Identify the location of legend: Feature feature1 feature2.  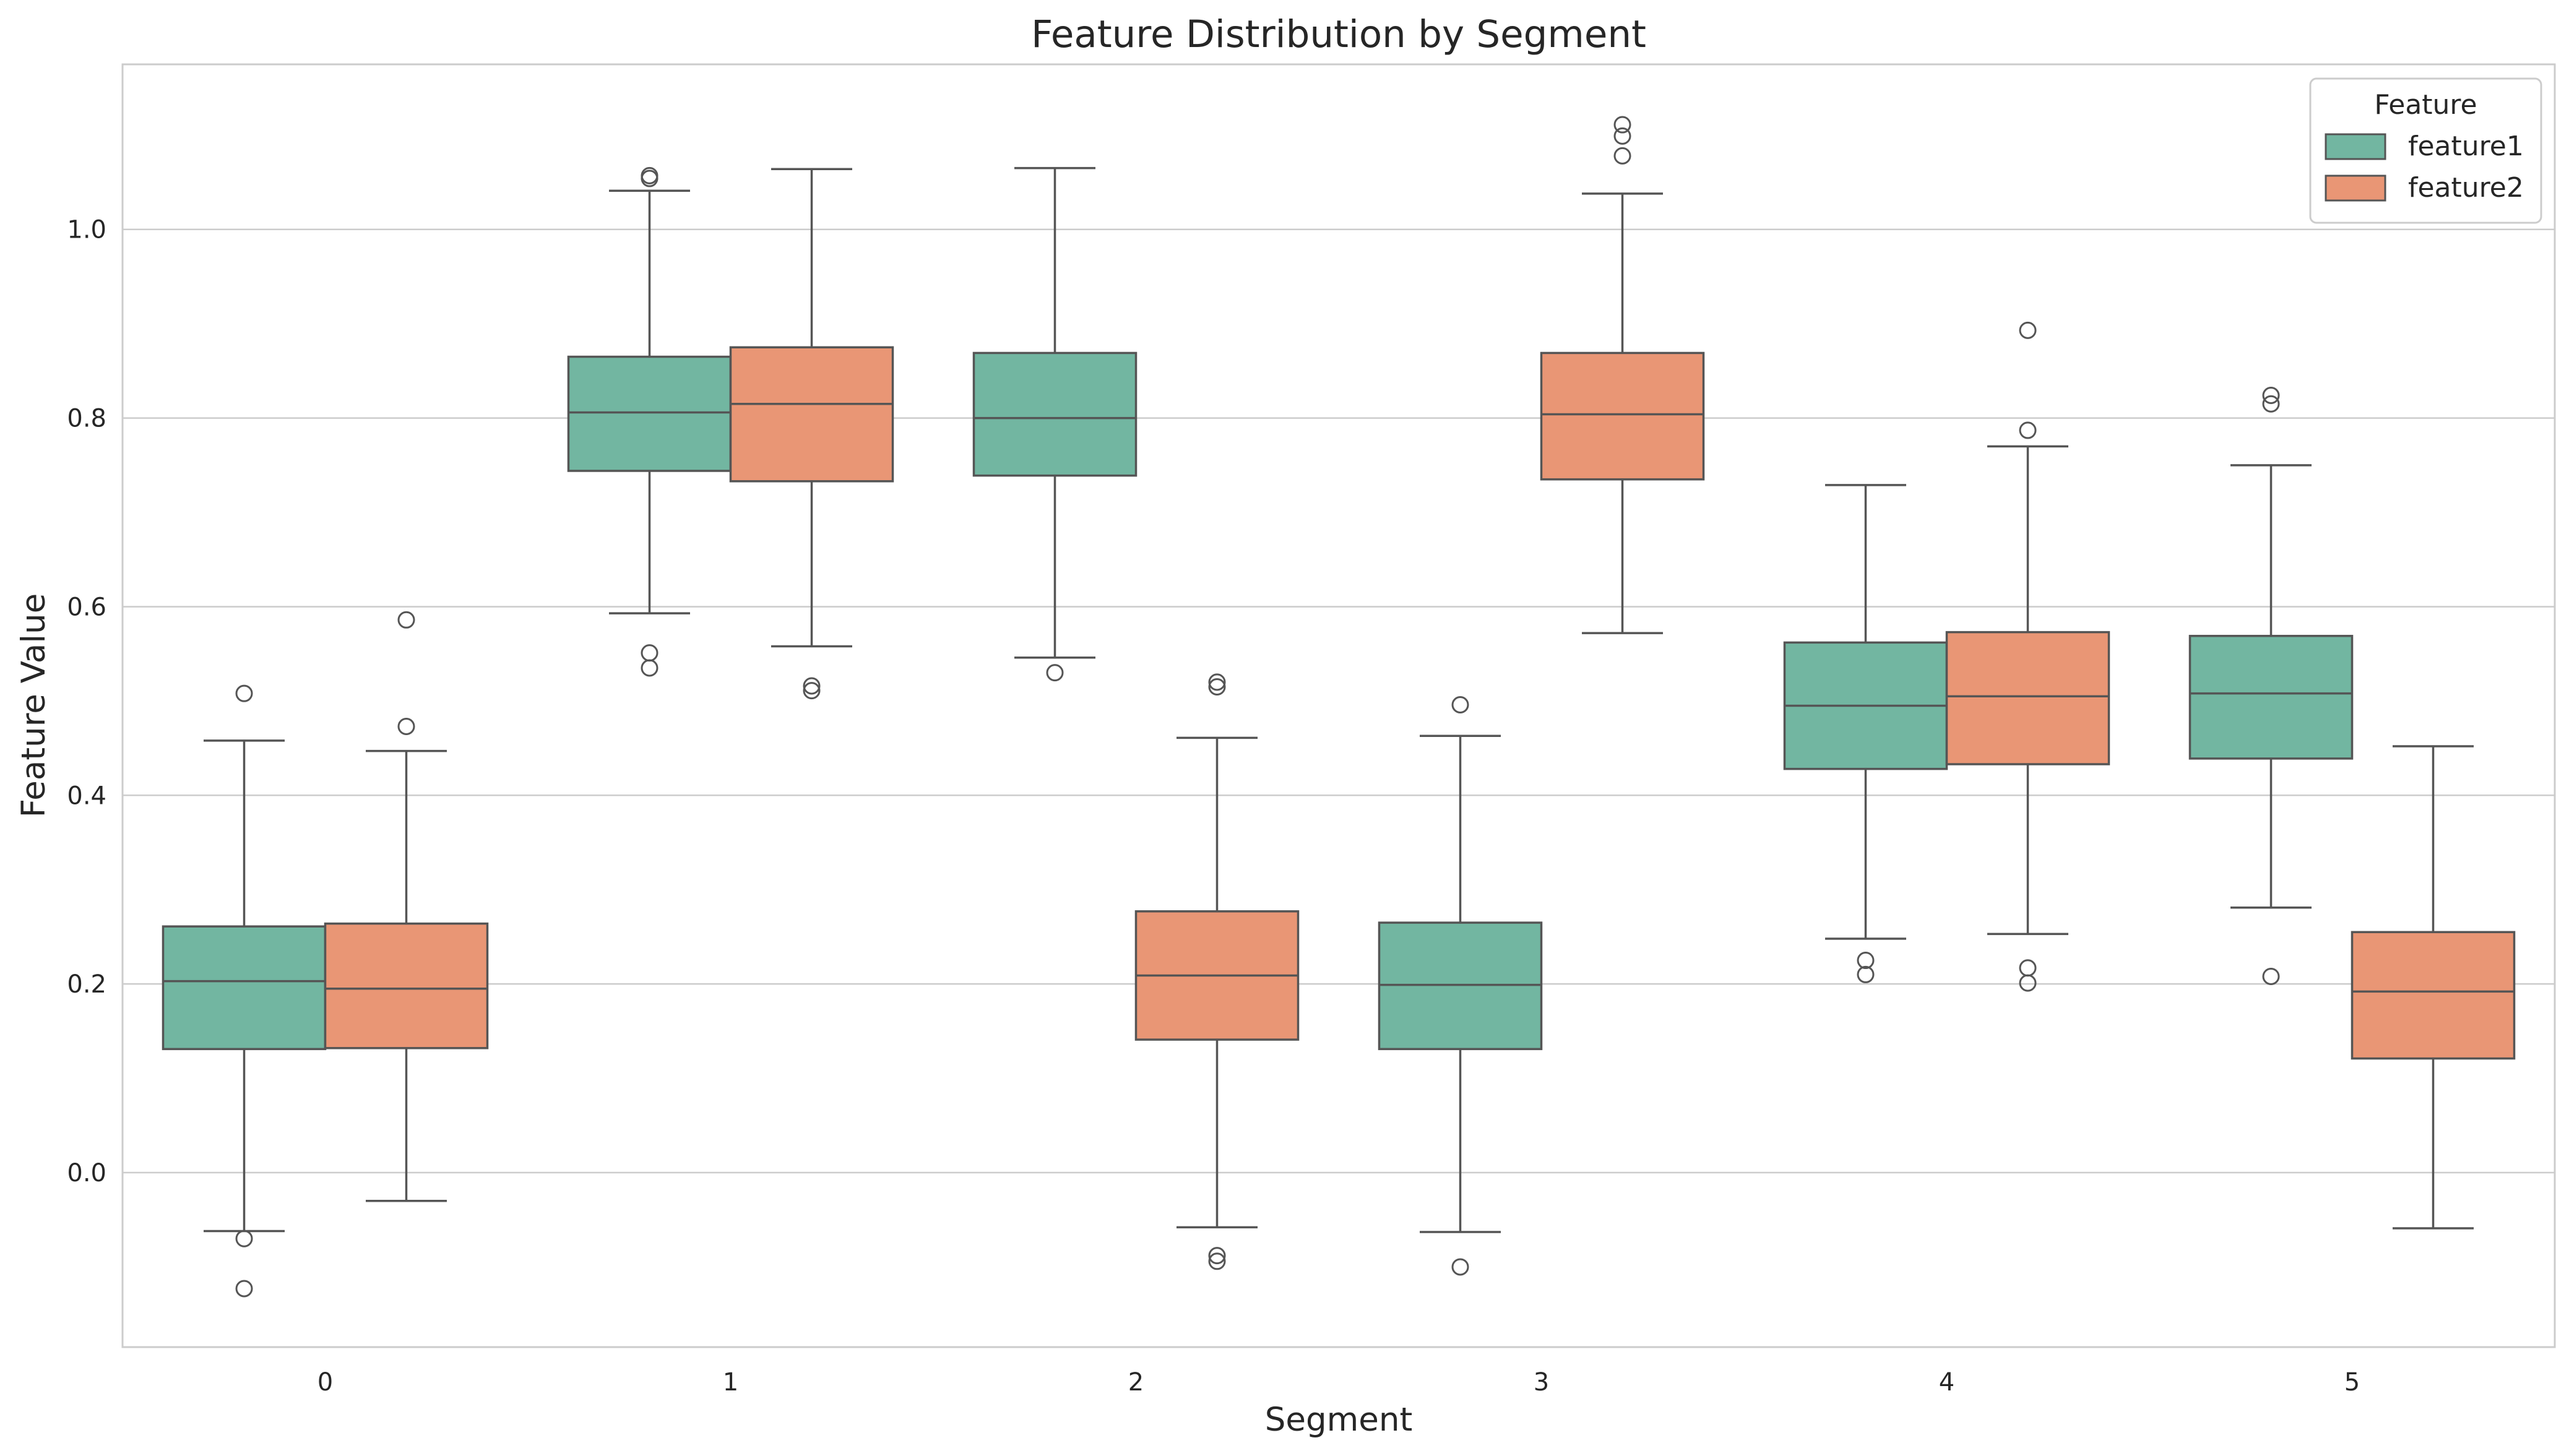
(2425, 150).